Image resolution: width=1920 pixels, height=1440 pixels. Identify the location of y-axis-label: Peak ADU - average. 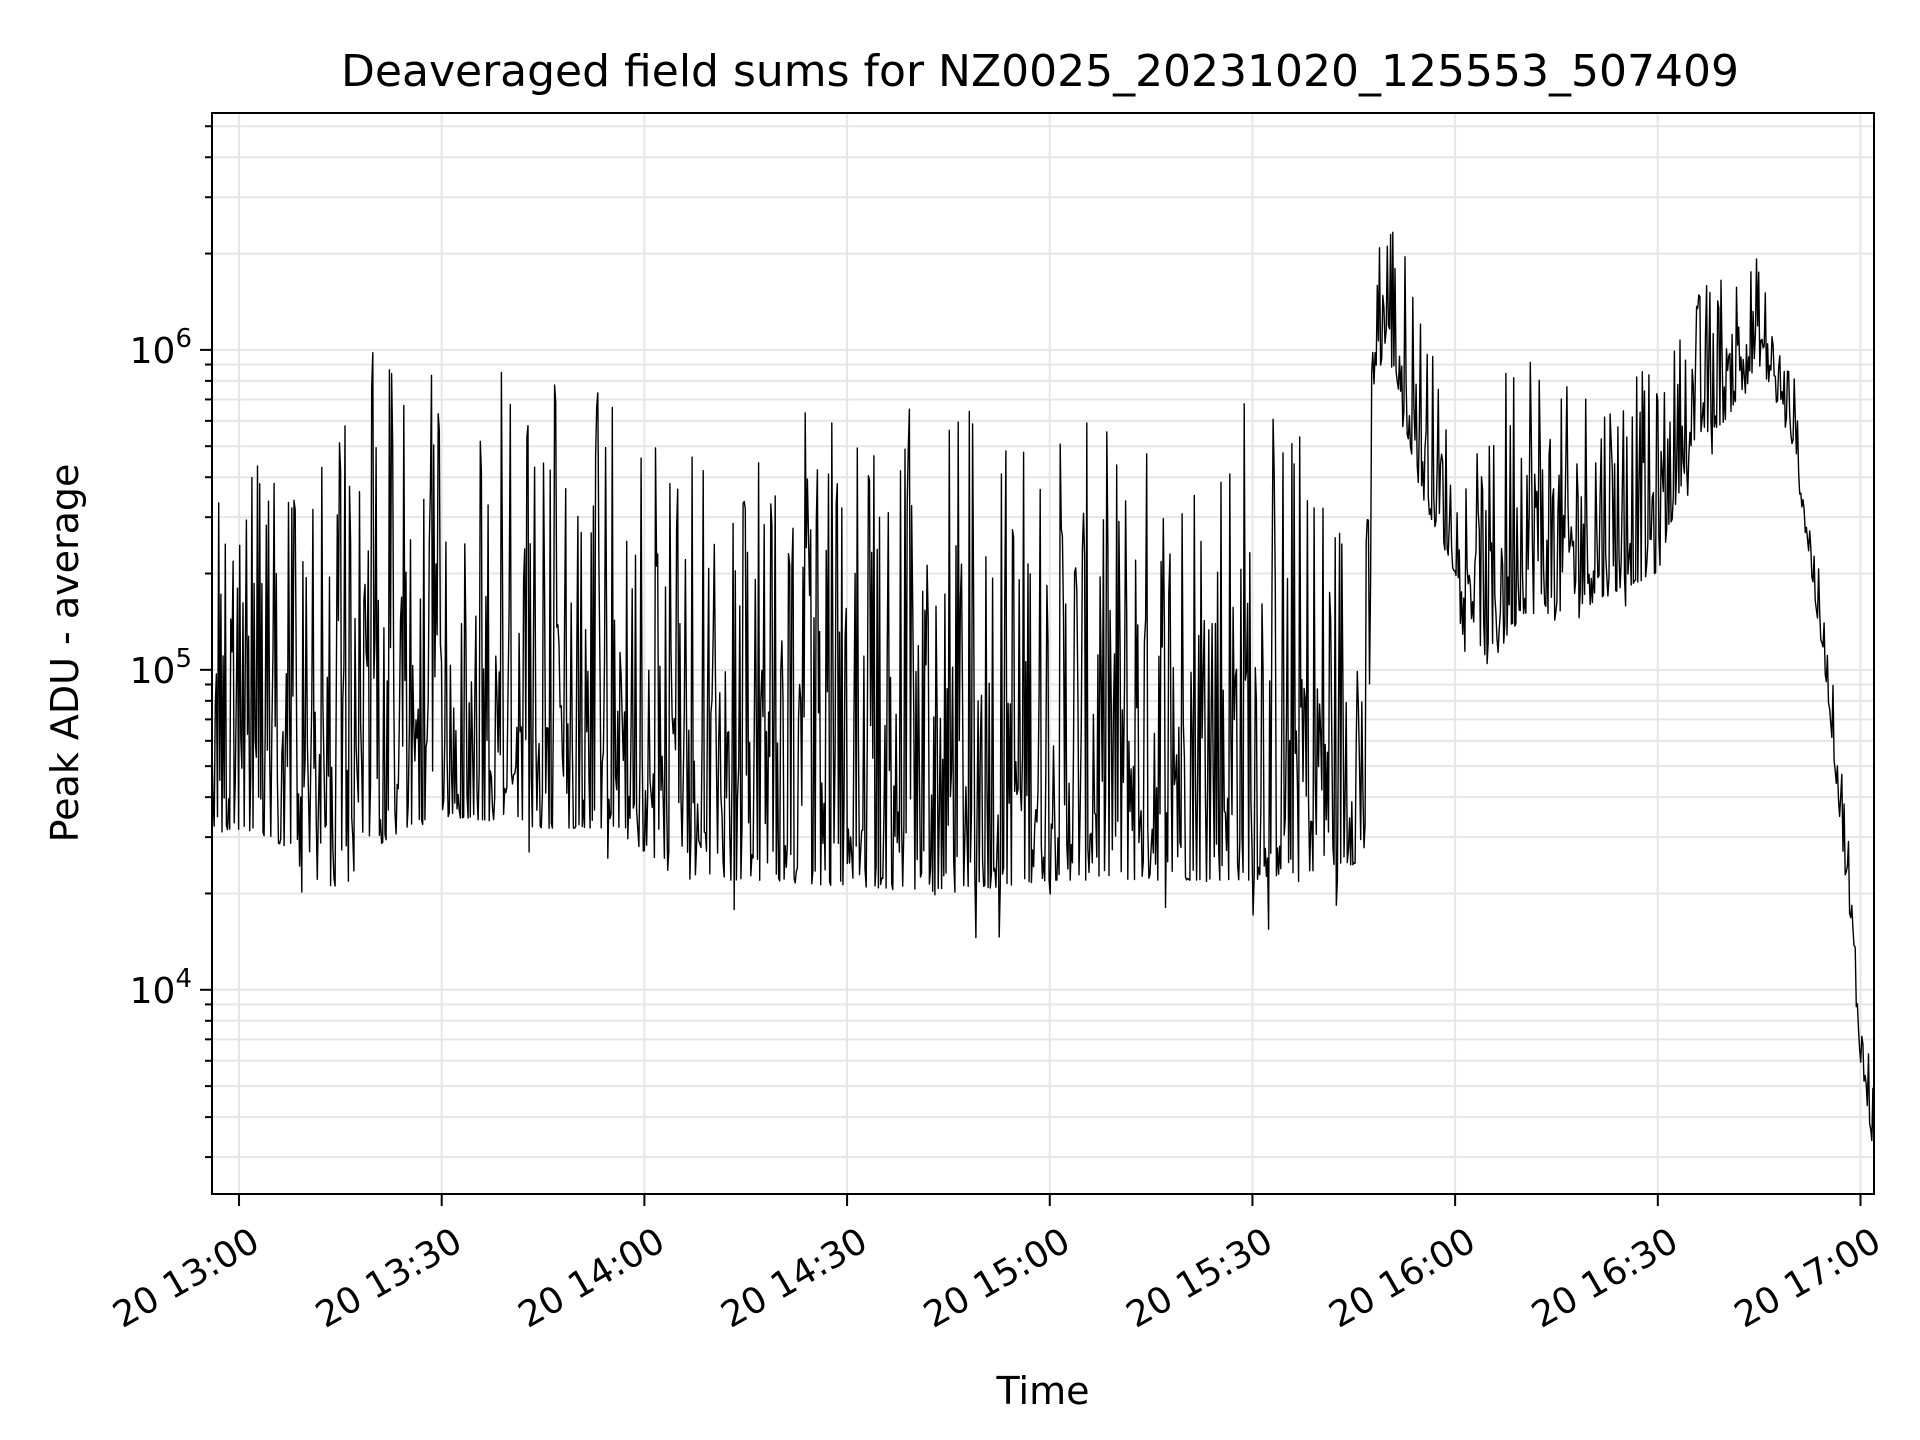
(65, 653).